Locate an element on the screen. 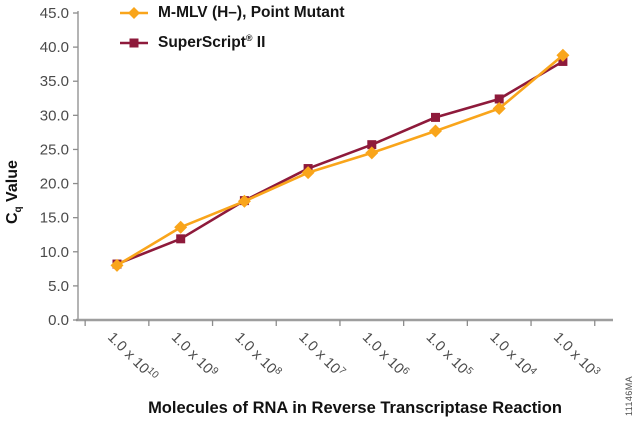 The height and width of the screenshot is (432, 640). y-axis-title: Cq Value is located at coordinates (14, 192).